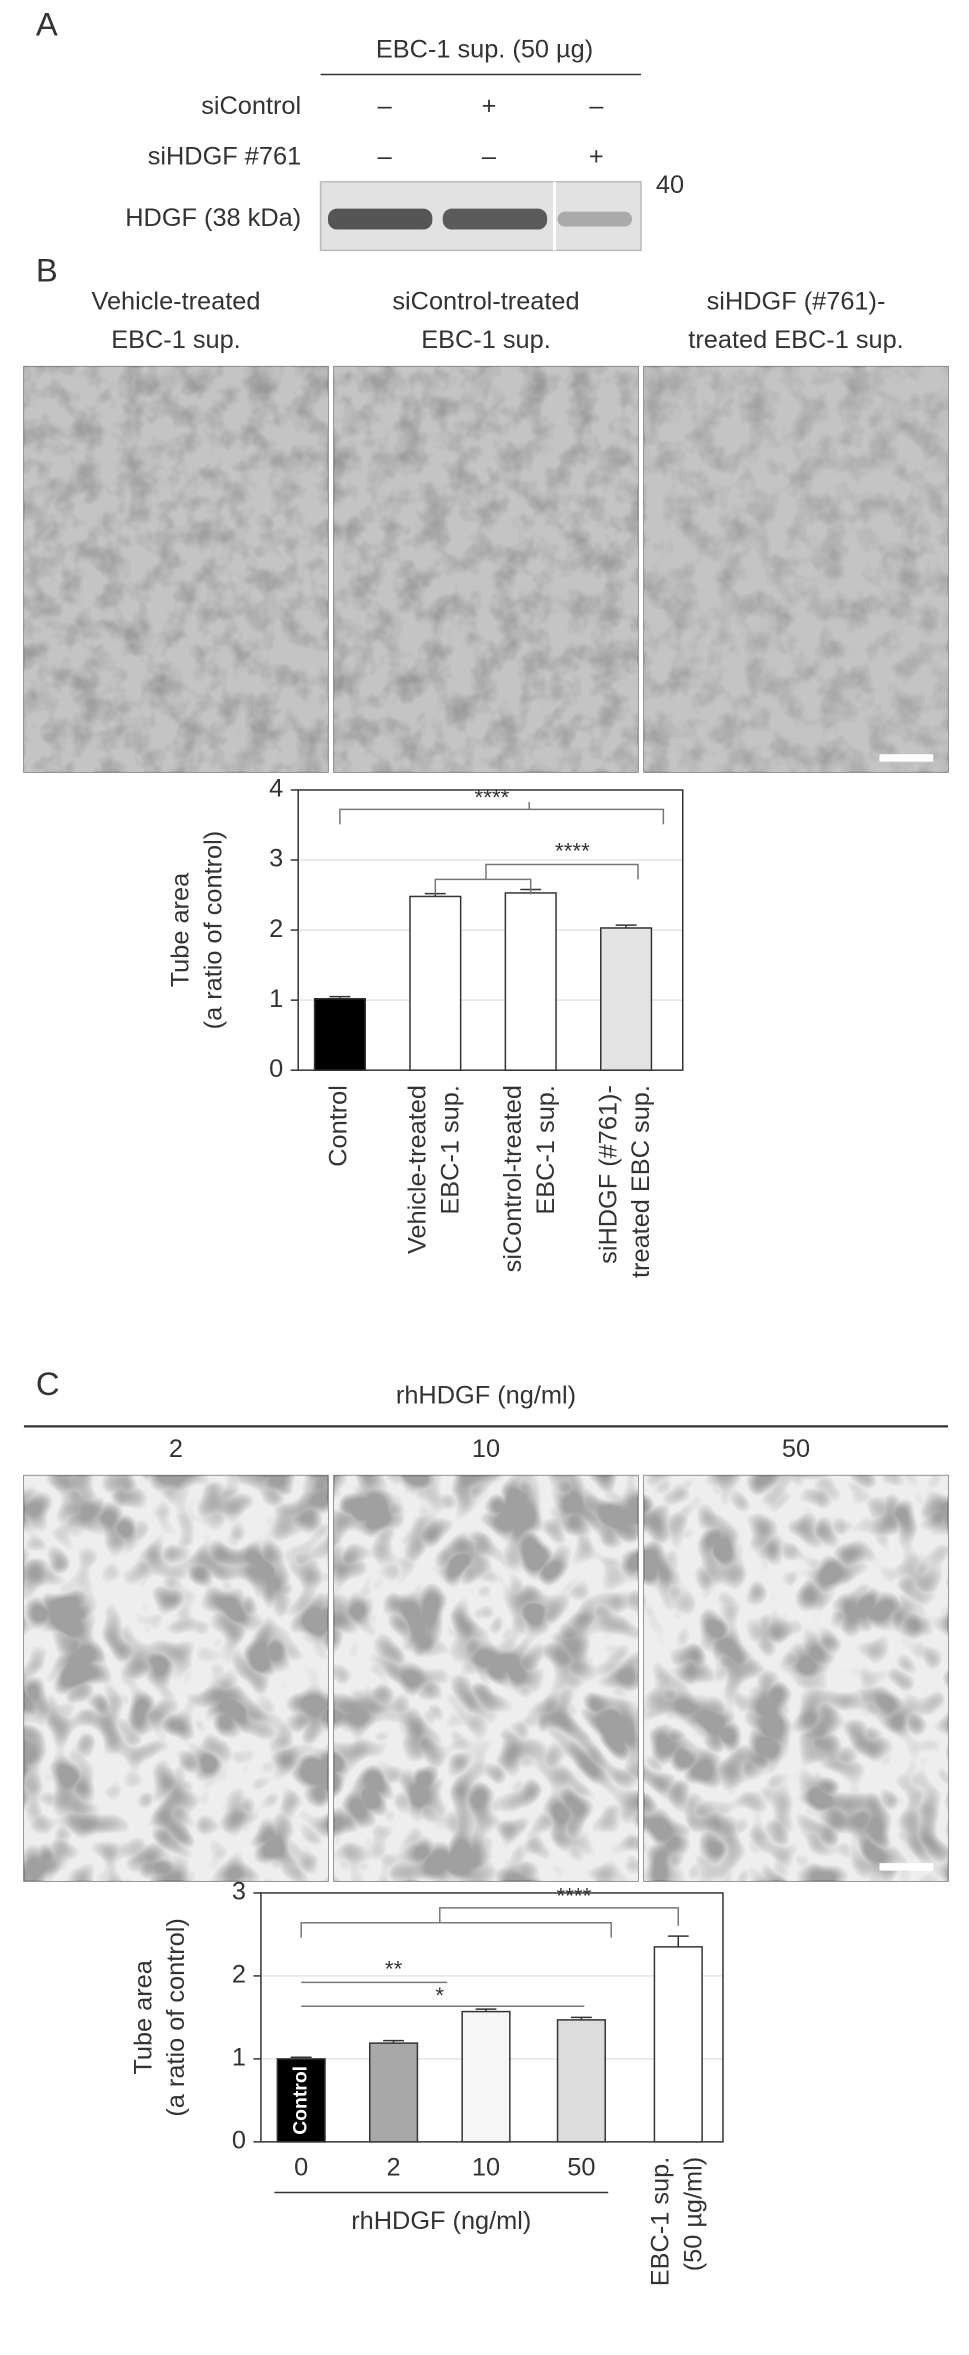  Describe the element at coordinates (418, 1169) in the screenshot. I see `x-tick-label: Vehicle-treated` at that location.